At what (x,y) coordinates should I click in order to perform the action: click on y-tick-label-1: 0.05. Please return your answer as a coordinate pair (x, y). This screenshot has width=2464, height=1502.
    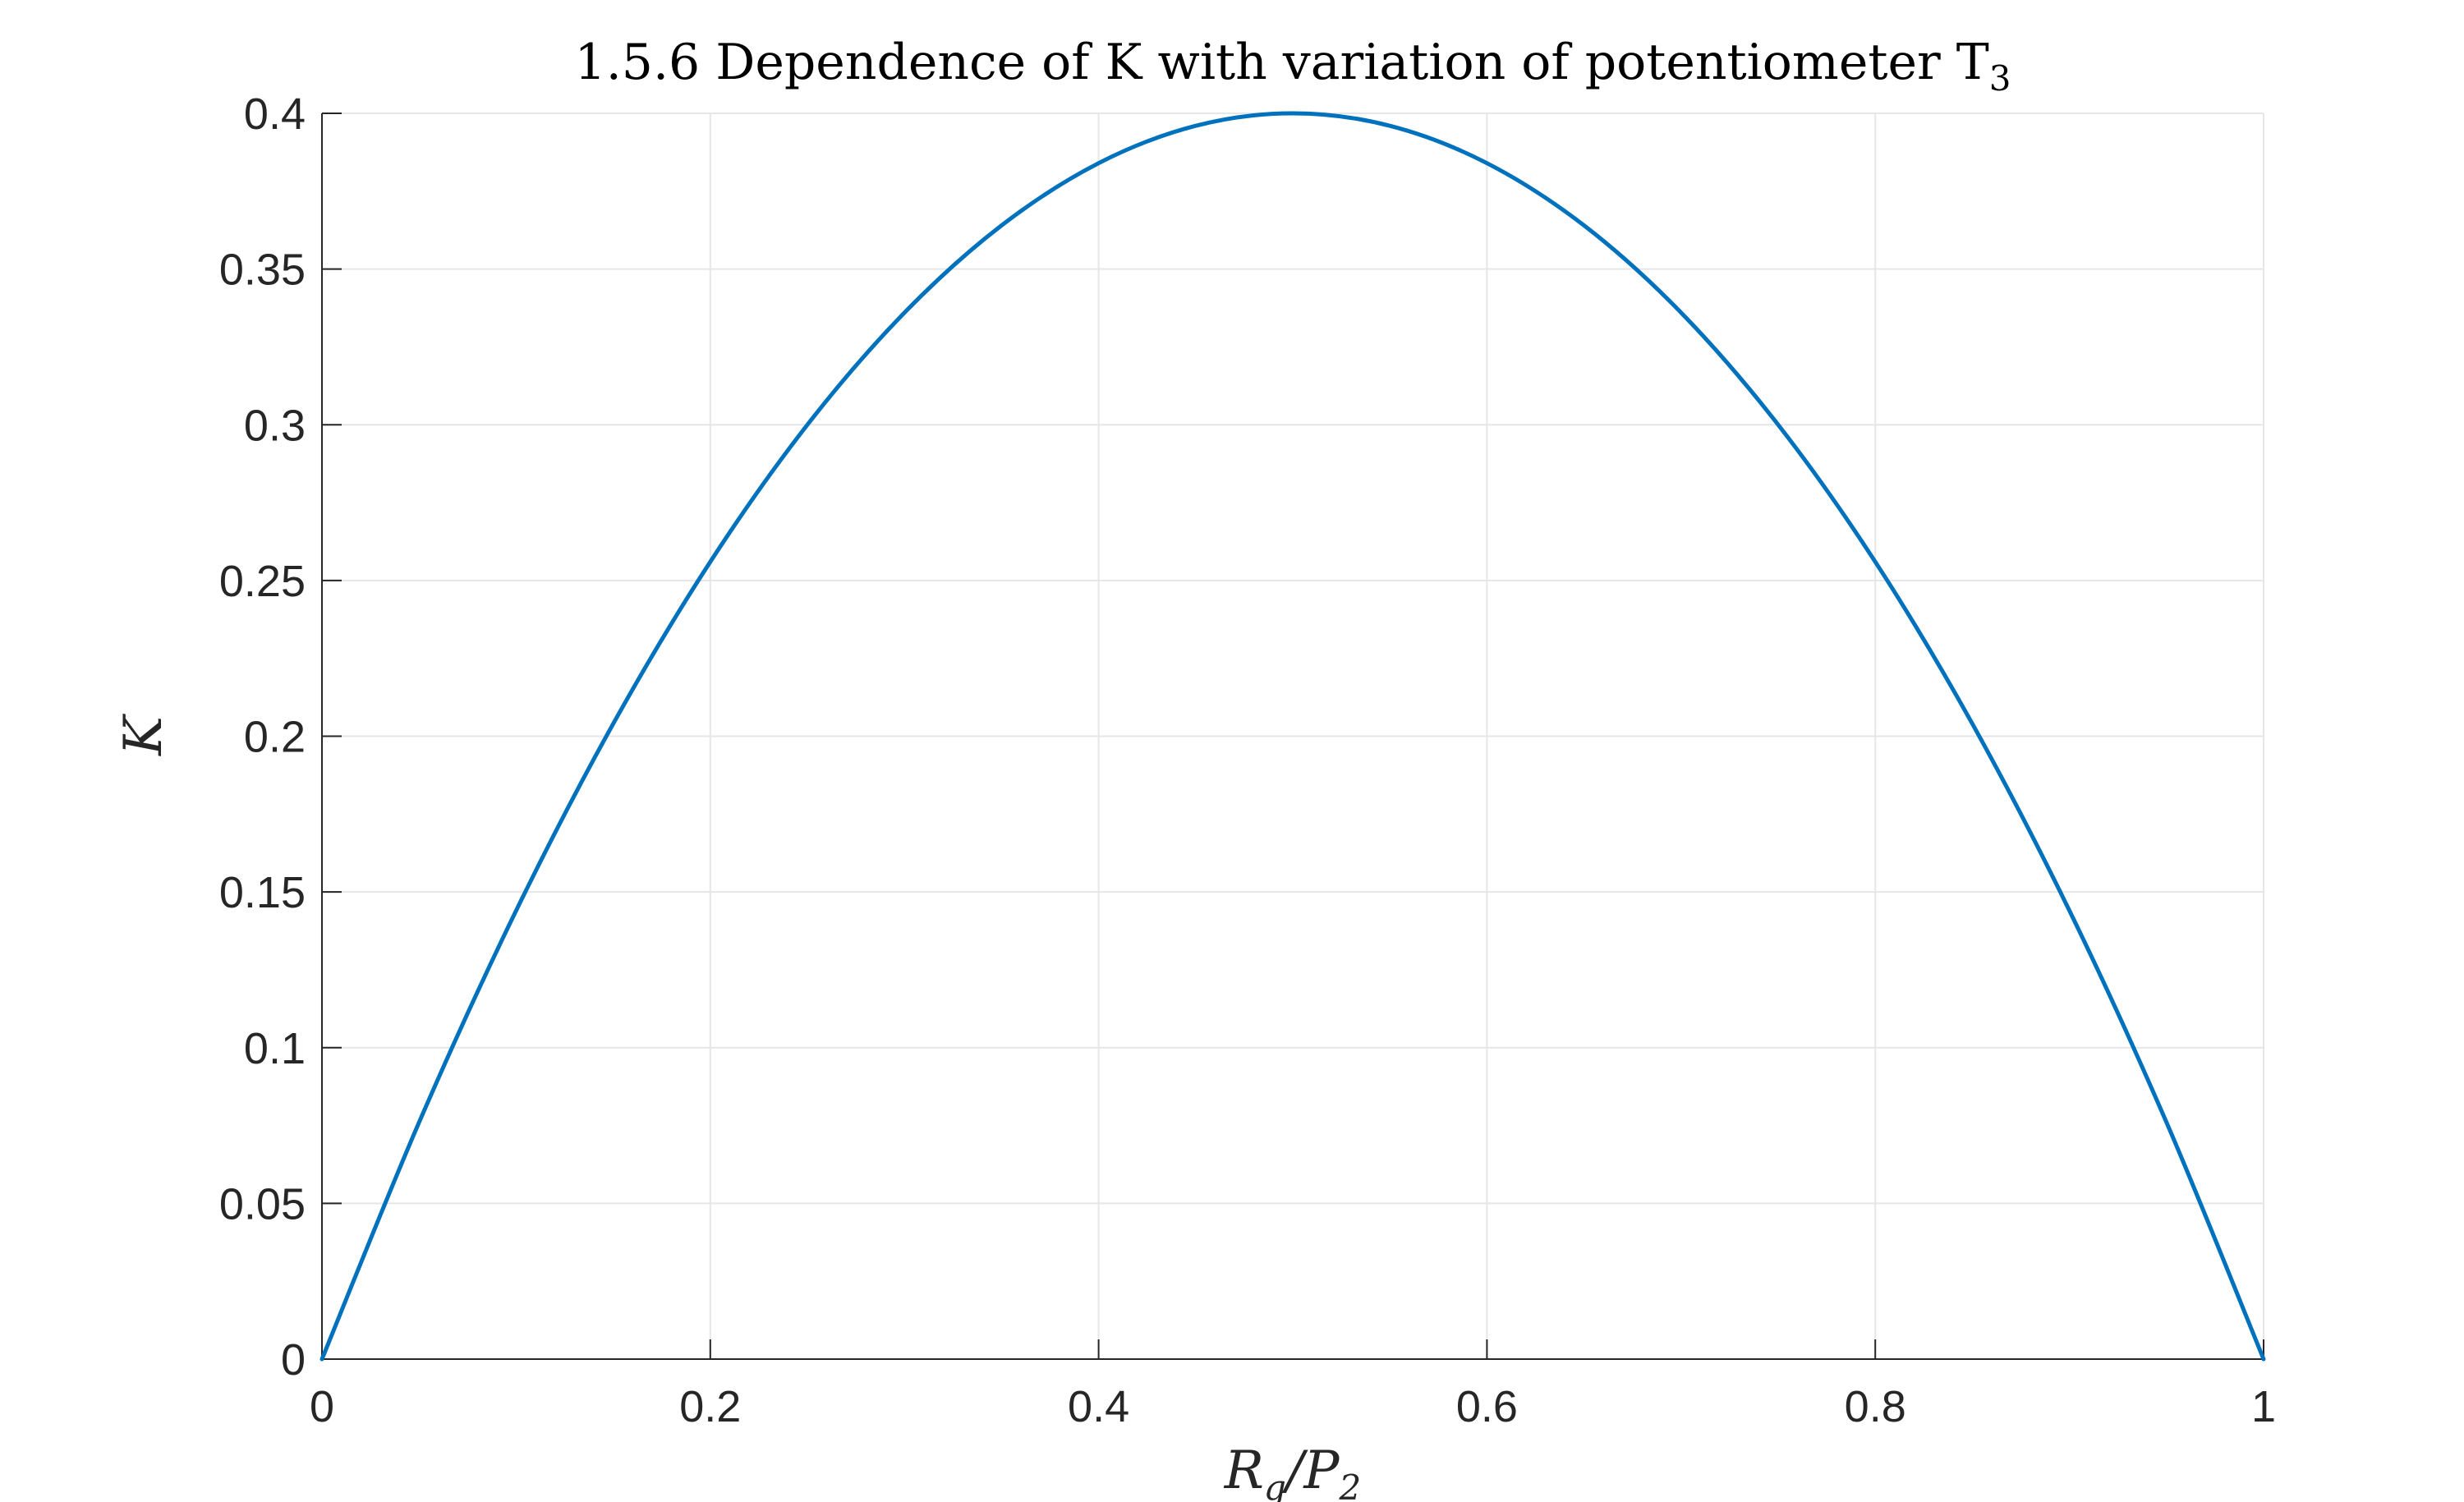
    Looking at the image, I should click on (262, 1204).